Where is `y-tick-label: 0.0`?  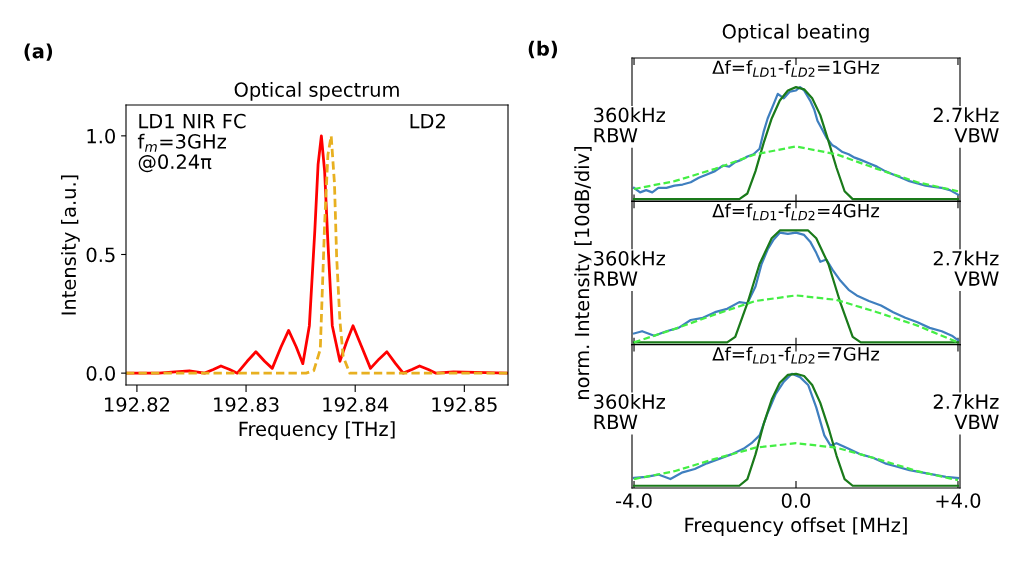 y-tick-label: 0.0 is located at coordinates (100, 373).